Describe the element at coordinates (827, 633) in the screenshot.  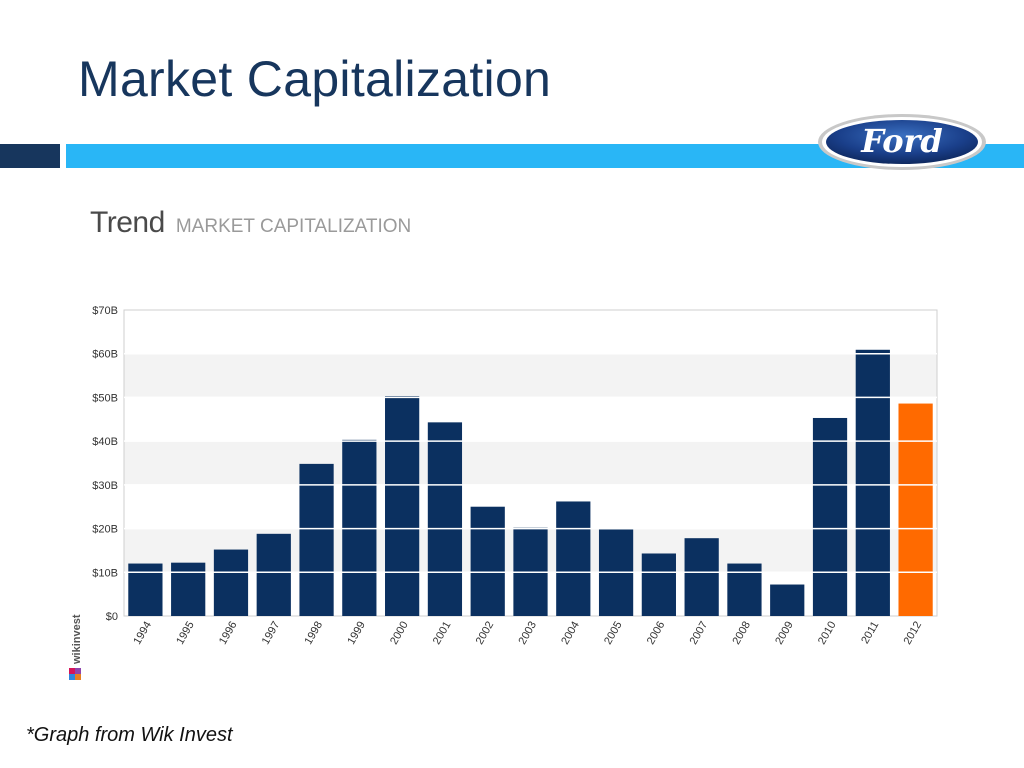
I see `x-tick-label: 2010` at that location.